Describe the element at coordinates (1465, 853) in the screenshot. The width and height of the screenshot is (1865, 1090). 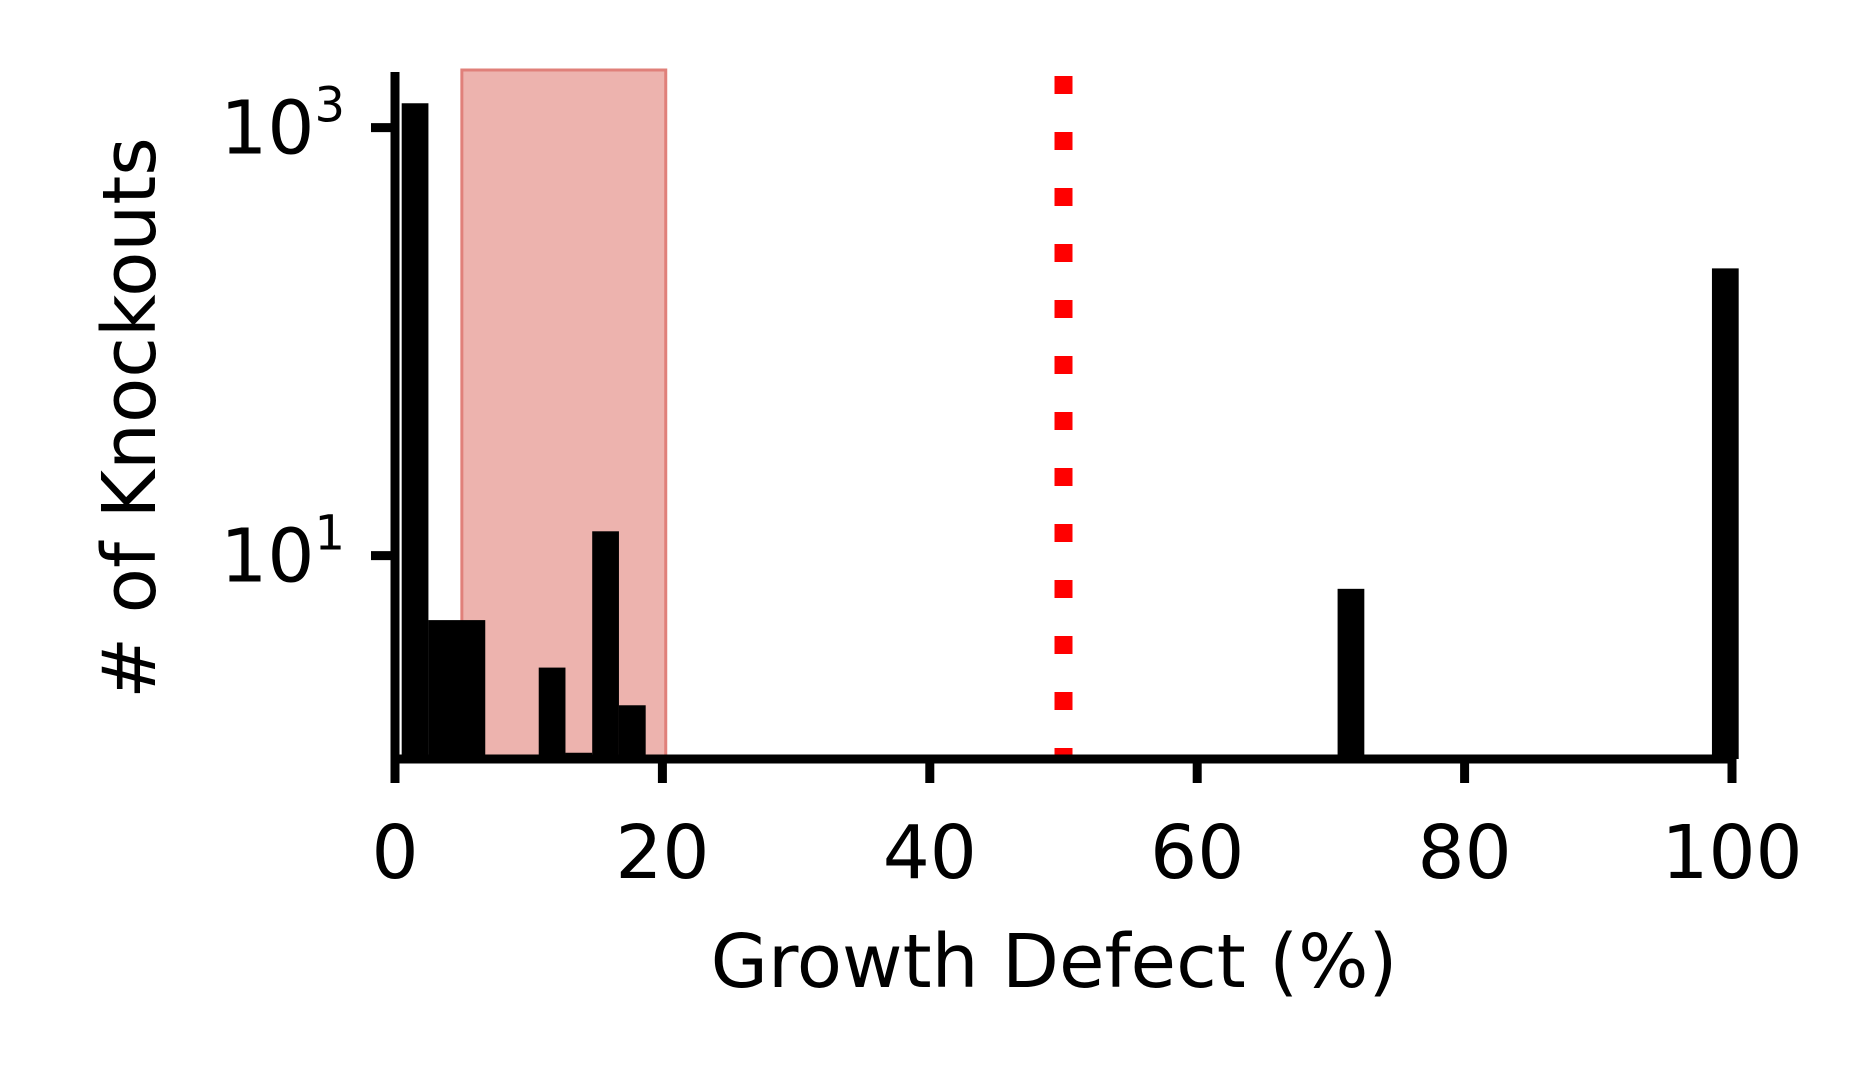
I see `x-tick-label-80: 80` at that location.